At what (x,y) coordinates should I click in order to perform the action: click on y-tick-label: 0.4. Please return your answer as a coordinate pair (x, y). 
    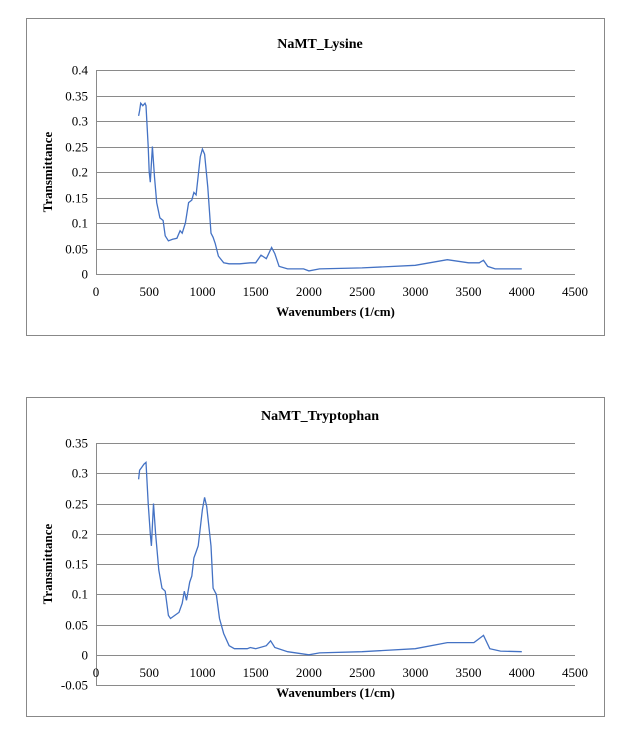
    Looking at the image, I should click on (80, 70).